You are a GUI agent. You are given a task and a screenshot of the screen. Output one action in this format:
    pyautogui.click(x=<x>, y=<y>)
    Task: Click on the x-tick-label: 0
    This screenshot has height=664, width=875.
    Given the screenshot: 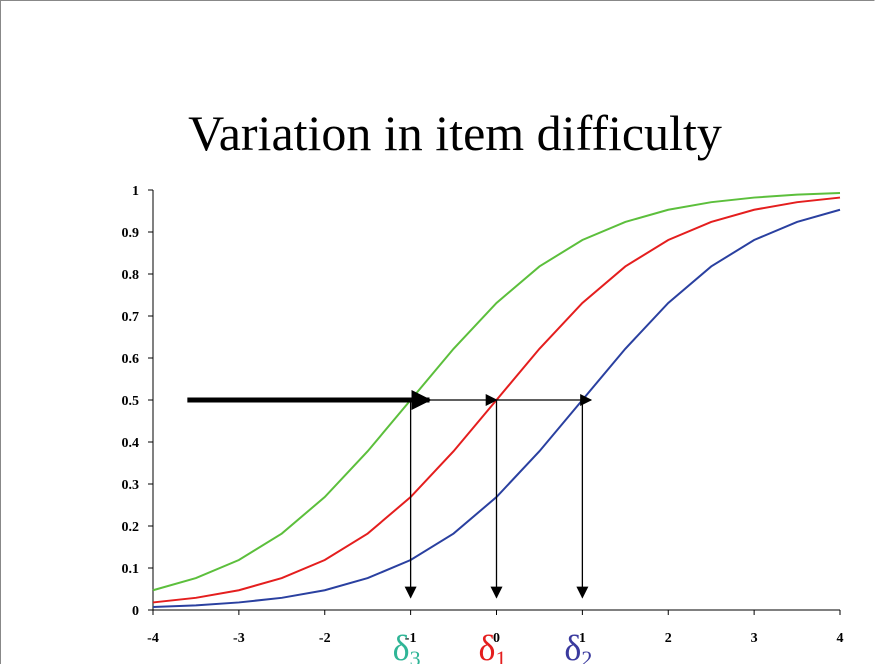 What is the action you would take?
    pyautogui.click(x=496, y=638)
    